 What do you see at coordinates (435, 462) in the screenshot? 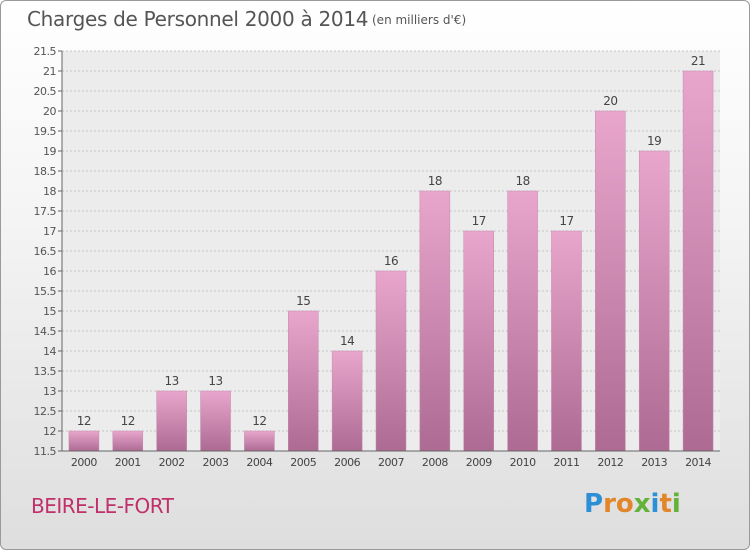
I see `x-tick-label: 2008` at bounding box center [435, 462].